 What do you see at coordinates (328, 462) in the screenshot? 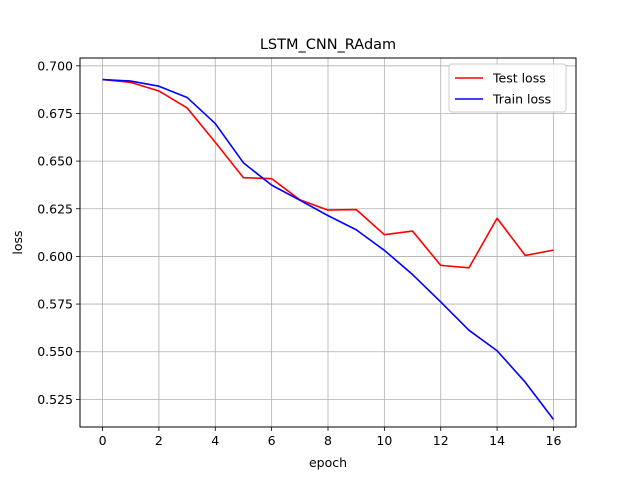
I see `x-axis-label: epoch` at bounding box center [328, 462].